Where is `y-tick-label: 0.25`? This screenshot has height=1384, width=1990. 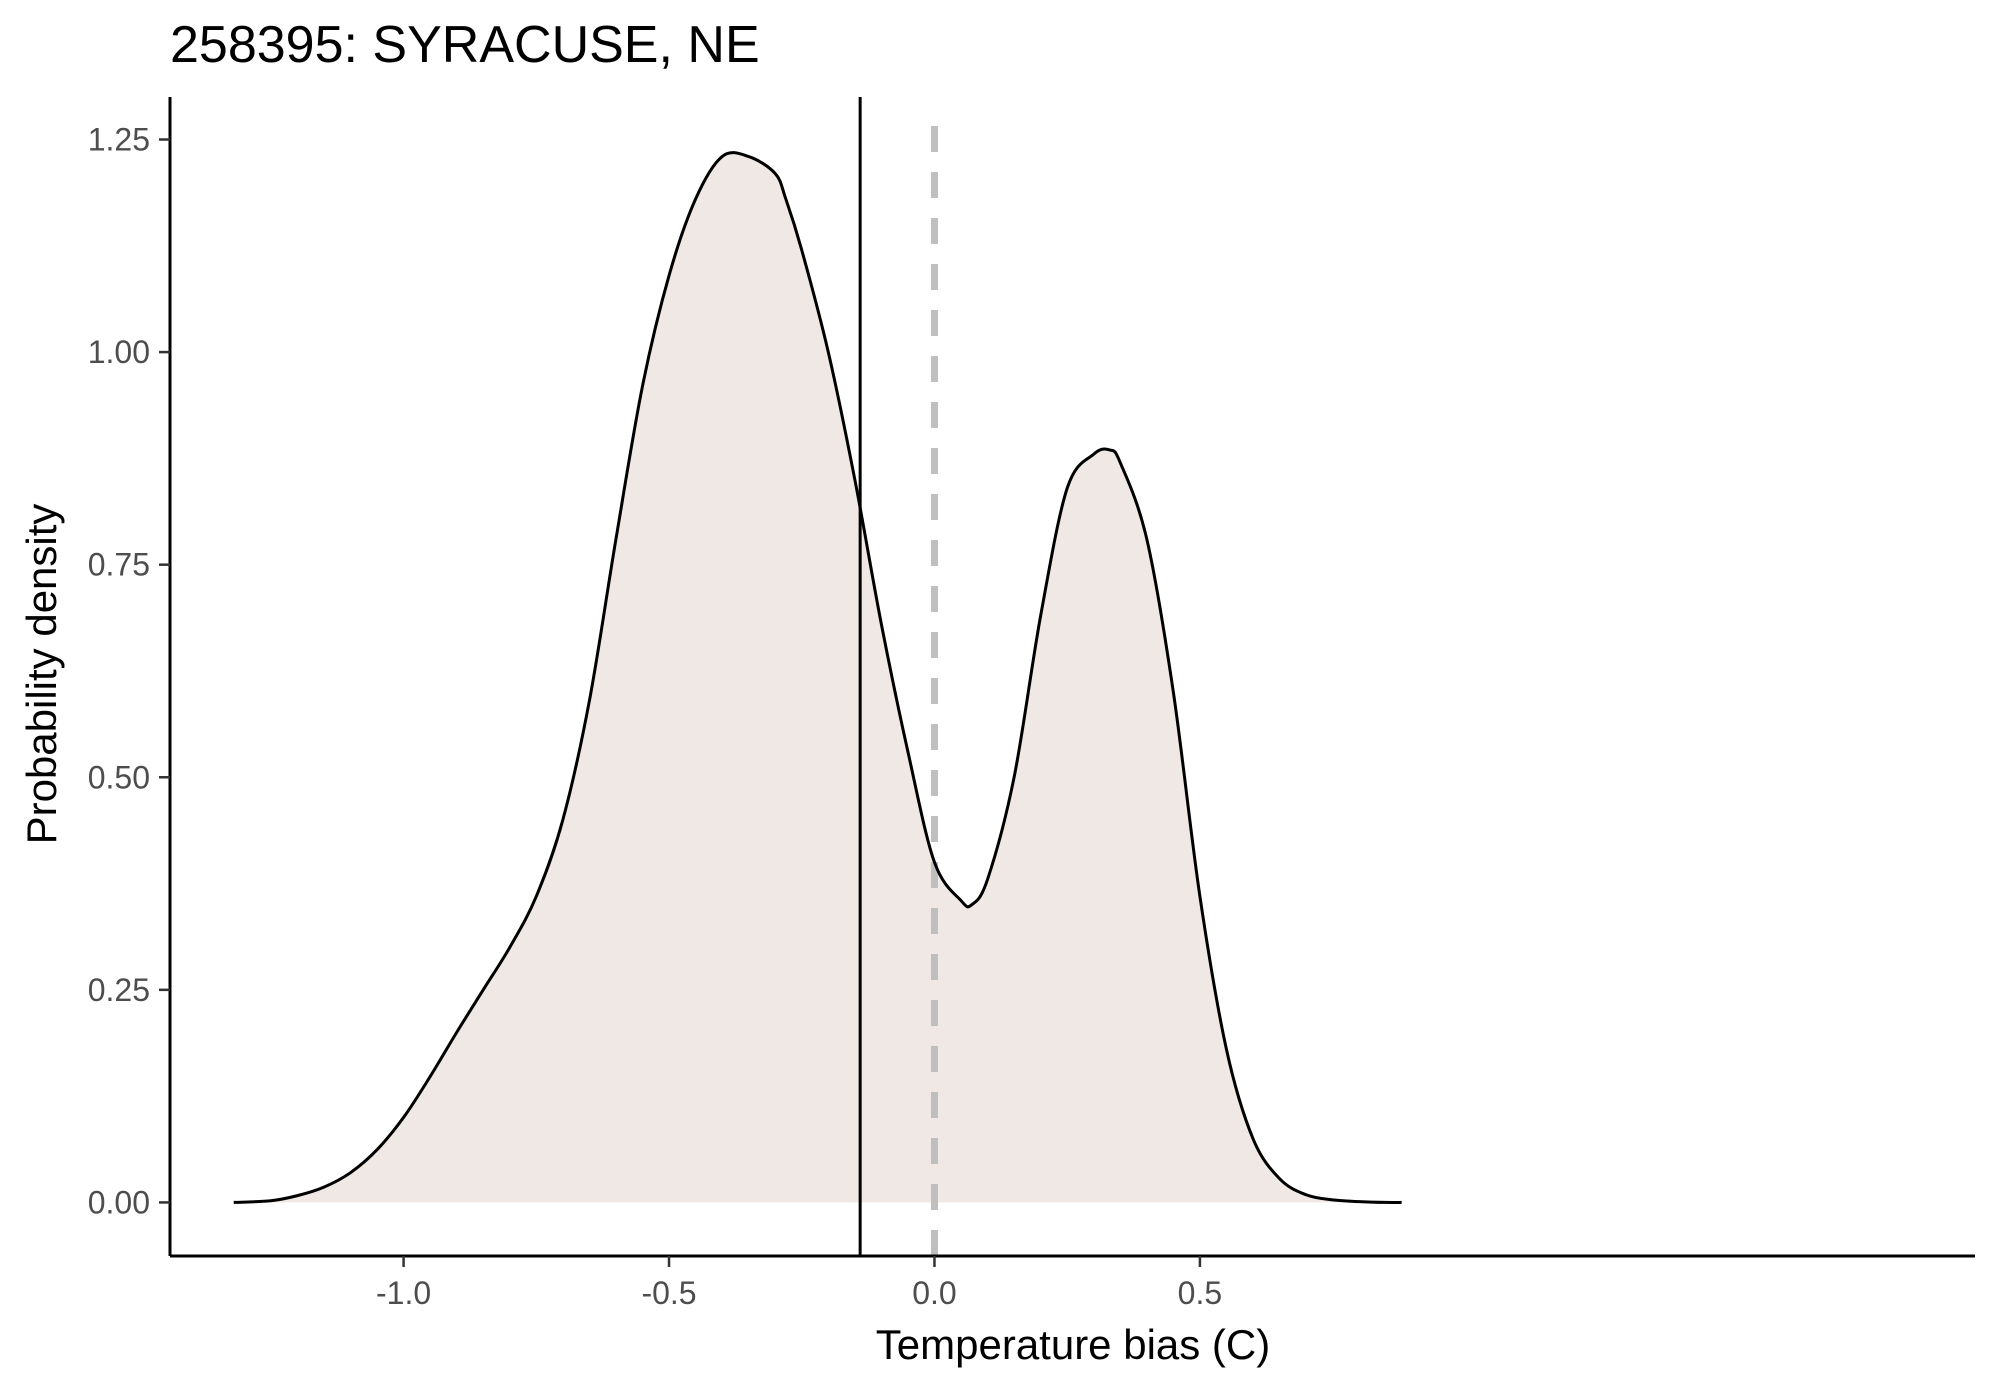
y-tick-label: 0.25 is located at coordinates (119, 990).